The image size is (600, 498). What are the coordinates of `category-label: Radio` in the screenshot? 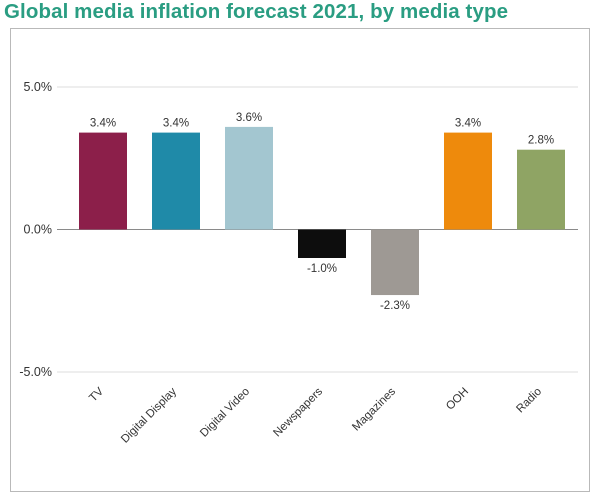 It's located at (529, 401).